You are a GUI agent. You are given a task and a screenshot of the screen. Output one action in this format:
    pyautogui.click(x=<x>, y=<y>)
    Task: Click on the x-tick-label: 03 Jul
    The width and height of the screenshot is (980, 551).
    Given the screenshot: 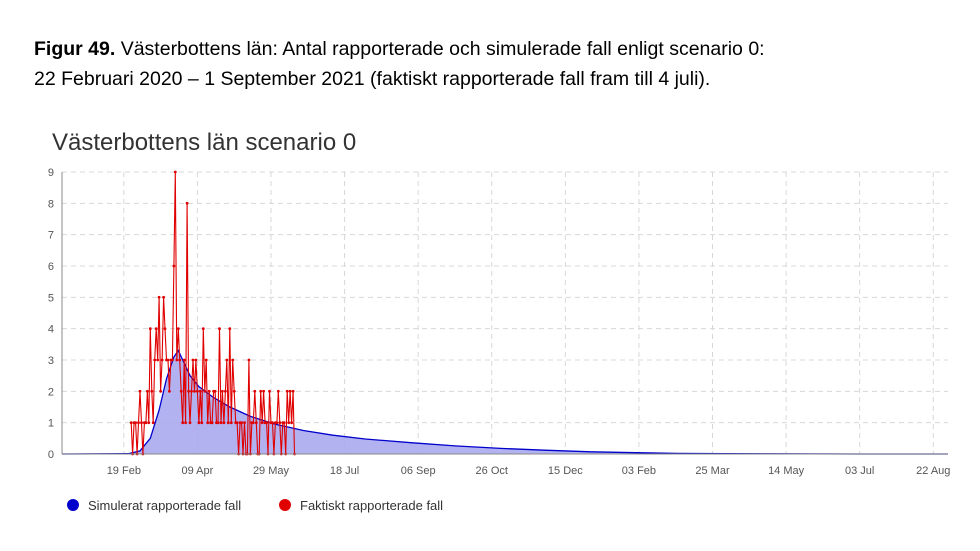 What is the action you would take?
    pyautogui.click(x=859, y=471)
    